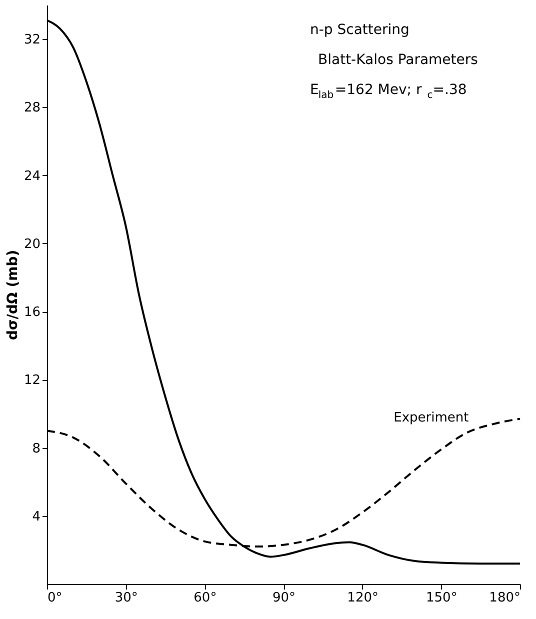  I want to click on y-tick-label: 32, so click(32, 40).